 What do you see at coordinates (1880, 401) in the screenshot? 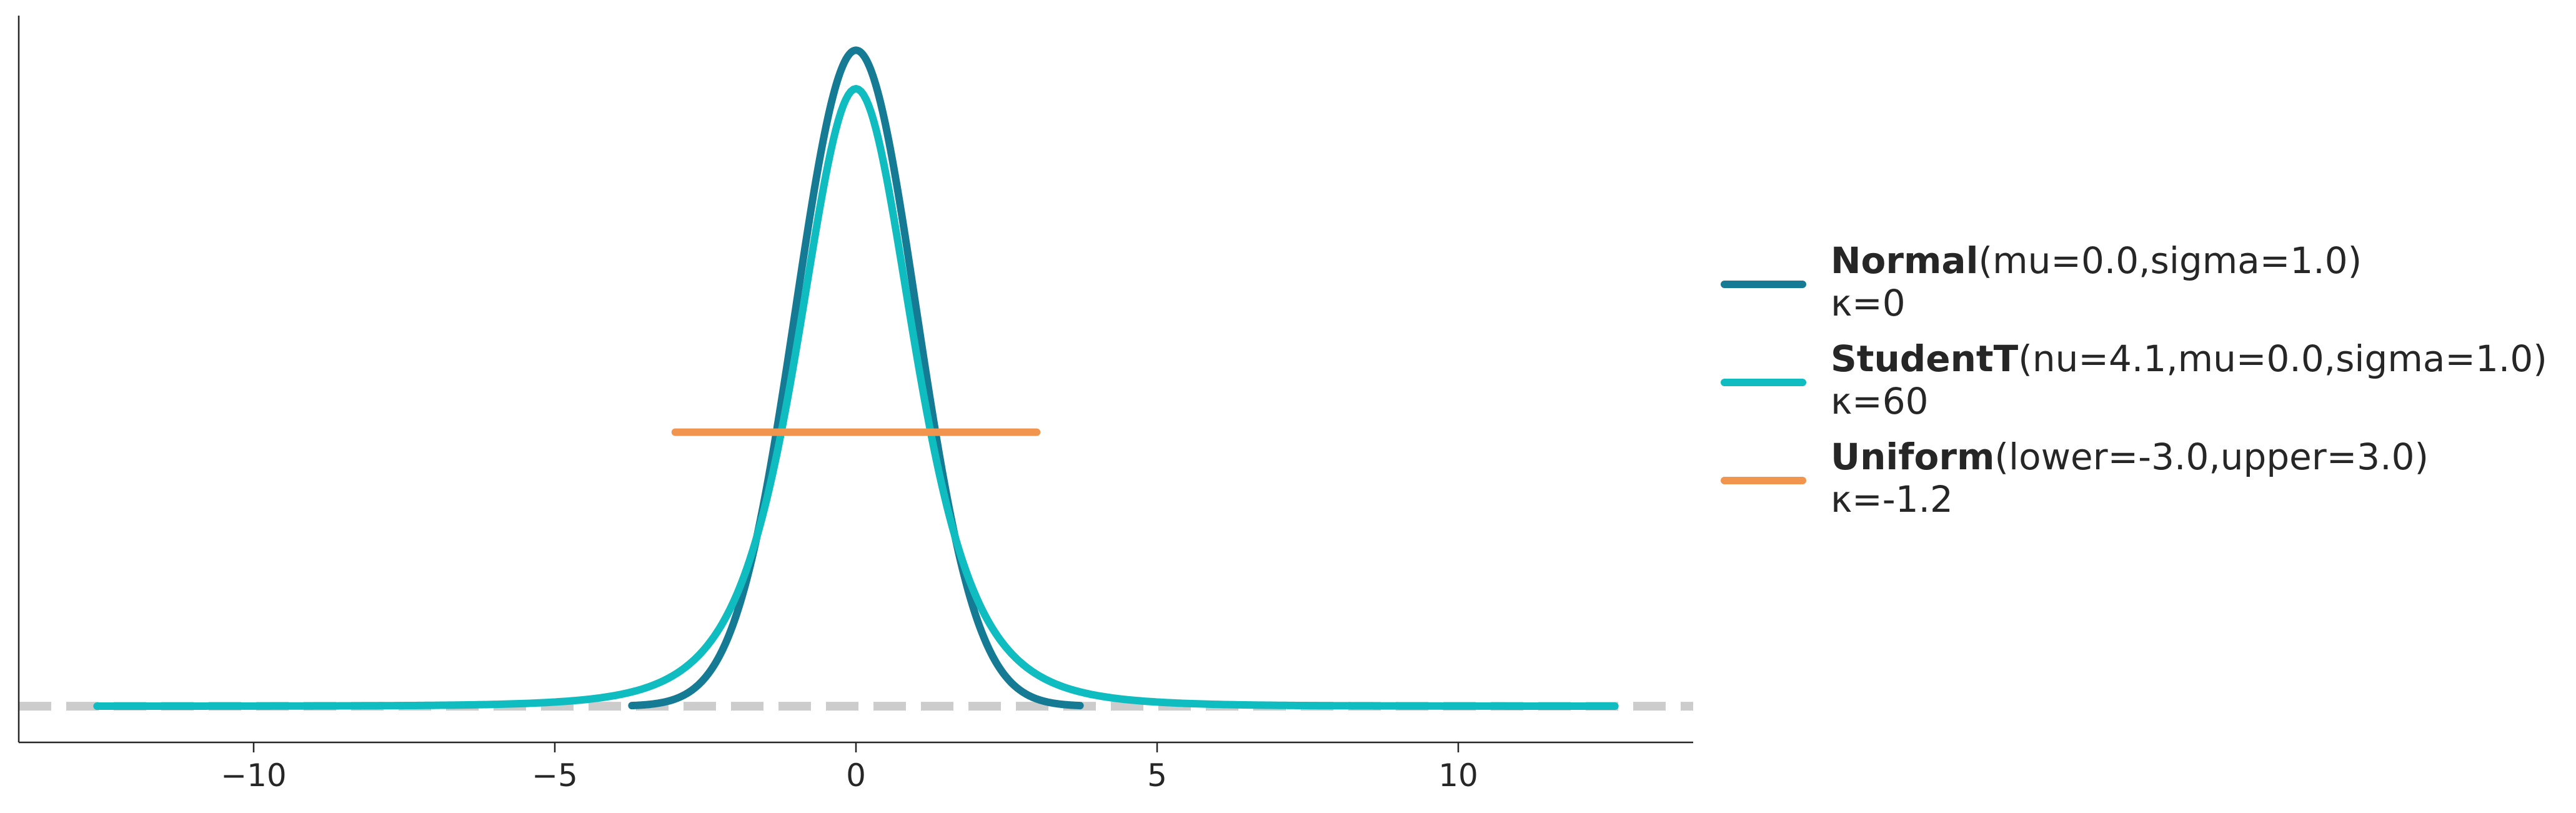
I see `legend-kappa: κ=60` at bounding box center [1880, 401].